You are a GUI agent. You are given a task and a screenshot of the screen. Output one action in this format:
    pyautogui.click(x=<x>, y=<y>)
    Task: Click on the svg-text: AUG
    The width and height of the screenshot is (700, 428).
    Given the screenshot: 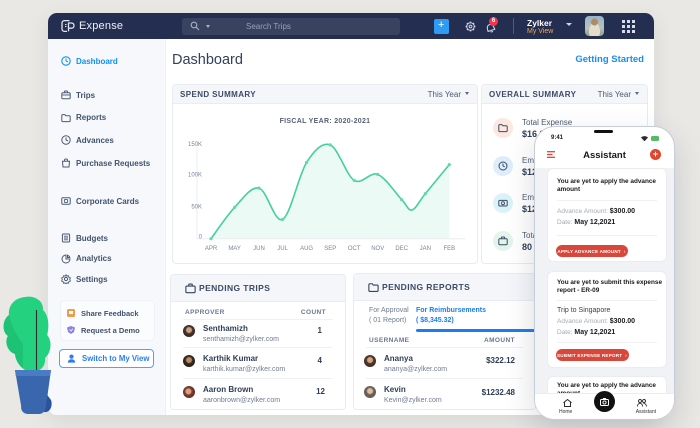 What is the action you would take?
    pyautogui.click(x=306, y=249)
    